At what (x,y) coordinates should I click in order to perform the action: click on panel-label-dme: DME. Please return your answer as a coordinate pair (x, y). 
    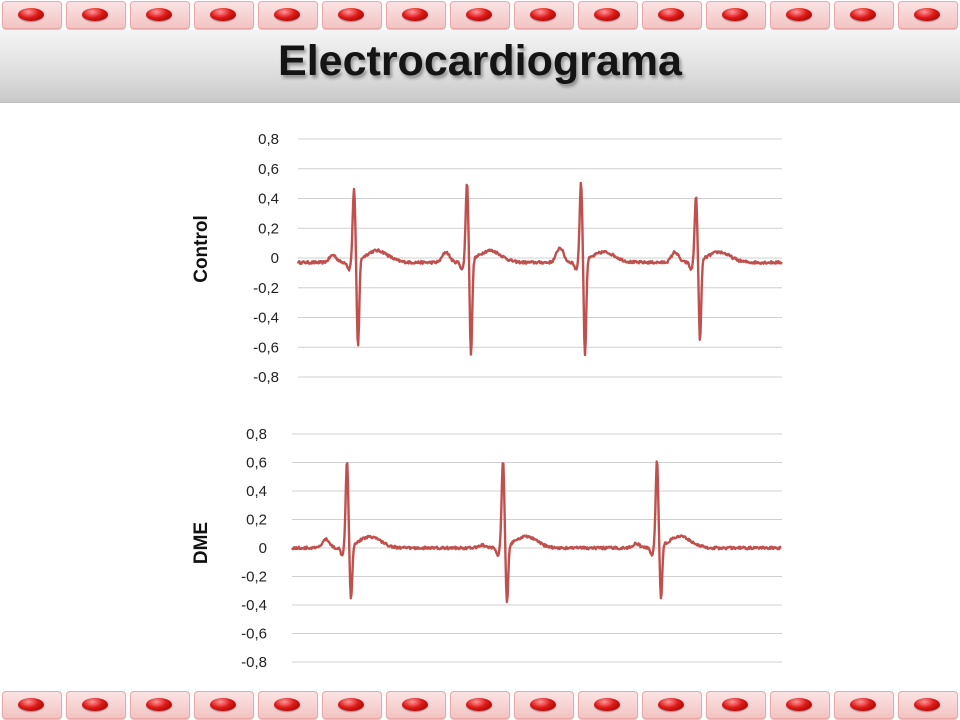
    Looking at the image, I should click on (201, 543).